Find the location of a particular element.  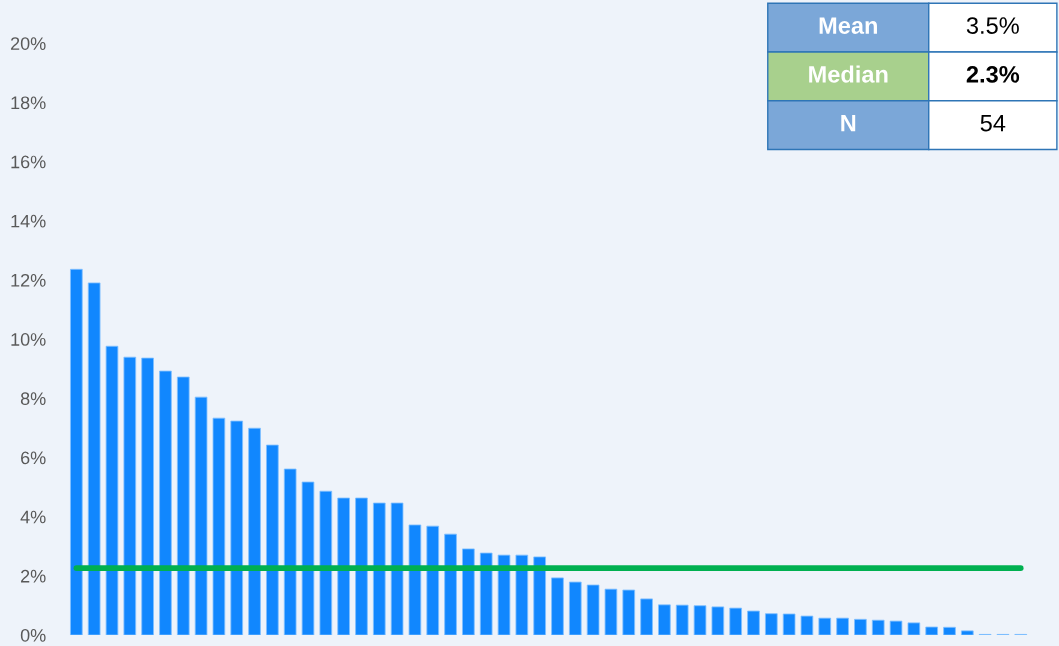

annotation: Median is located at coordinates (848, 74).